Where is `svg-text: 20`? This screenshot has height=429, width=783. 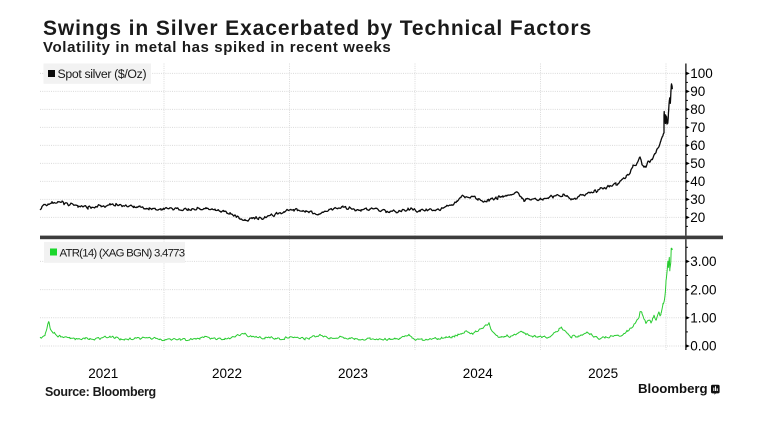
svg-text: 20 is located at coordinates (697, 217).